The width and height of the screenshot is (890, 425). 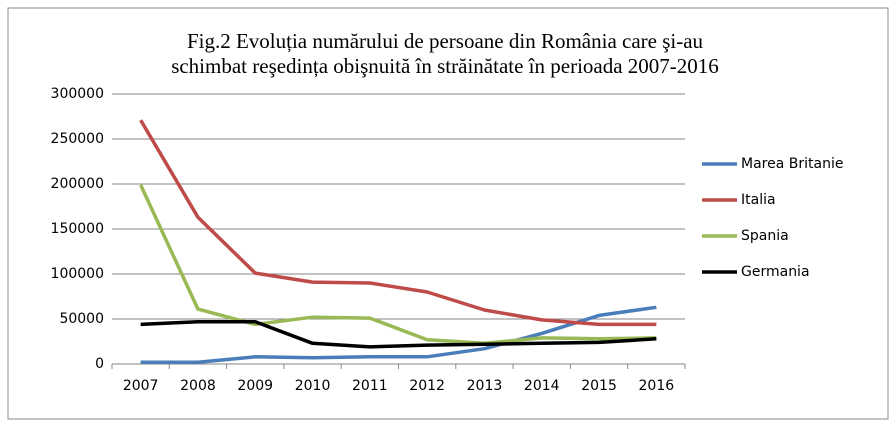 I want to click on series-line, so click(x=398, y=334).